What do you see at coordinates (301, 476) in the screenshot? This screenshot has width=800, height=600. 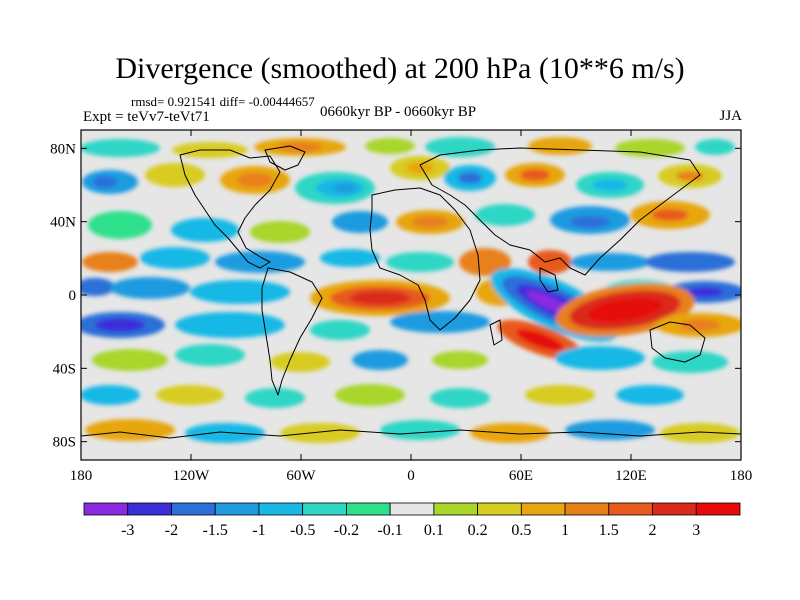 I see `lon-label: 60W` at bounding box center [301, 476].